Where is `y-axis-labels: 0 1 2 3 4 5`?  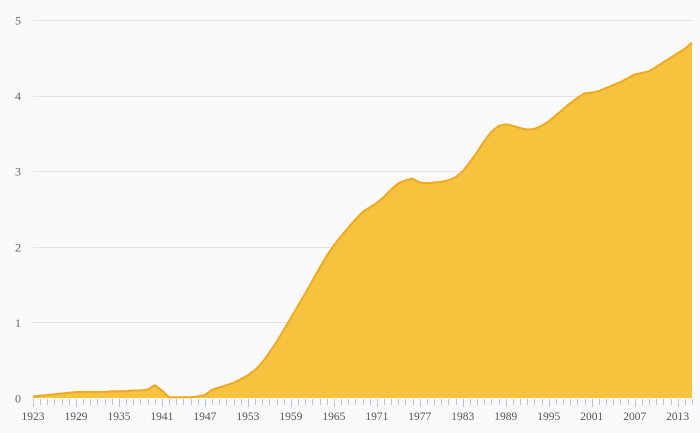 y-axis-labels: 0 1 2 3 4 5 is located at coordinates (18, 210).